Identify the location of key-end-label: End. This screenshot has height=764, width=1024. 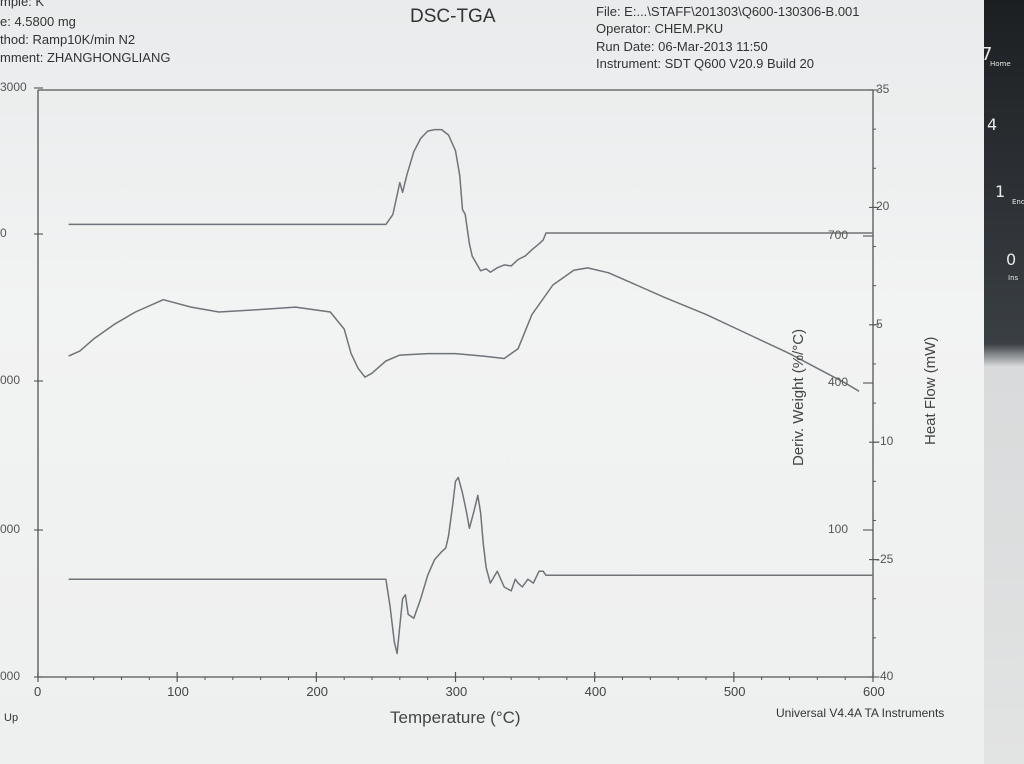
(1018, 202).